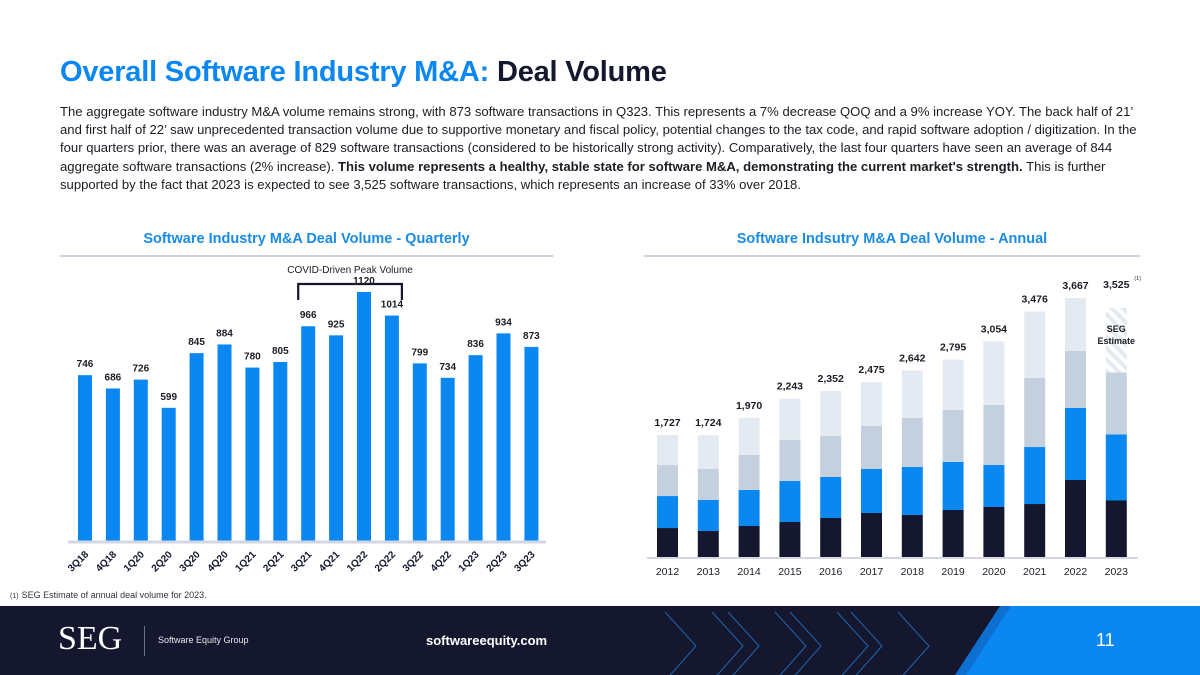 This screenshot has width=1200, height=675. What do you see at coordinates (168, 397) in the screenshot?
I see `quarterly-value-label: 599` at bounding box center [168, 397].